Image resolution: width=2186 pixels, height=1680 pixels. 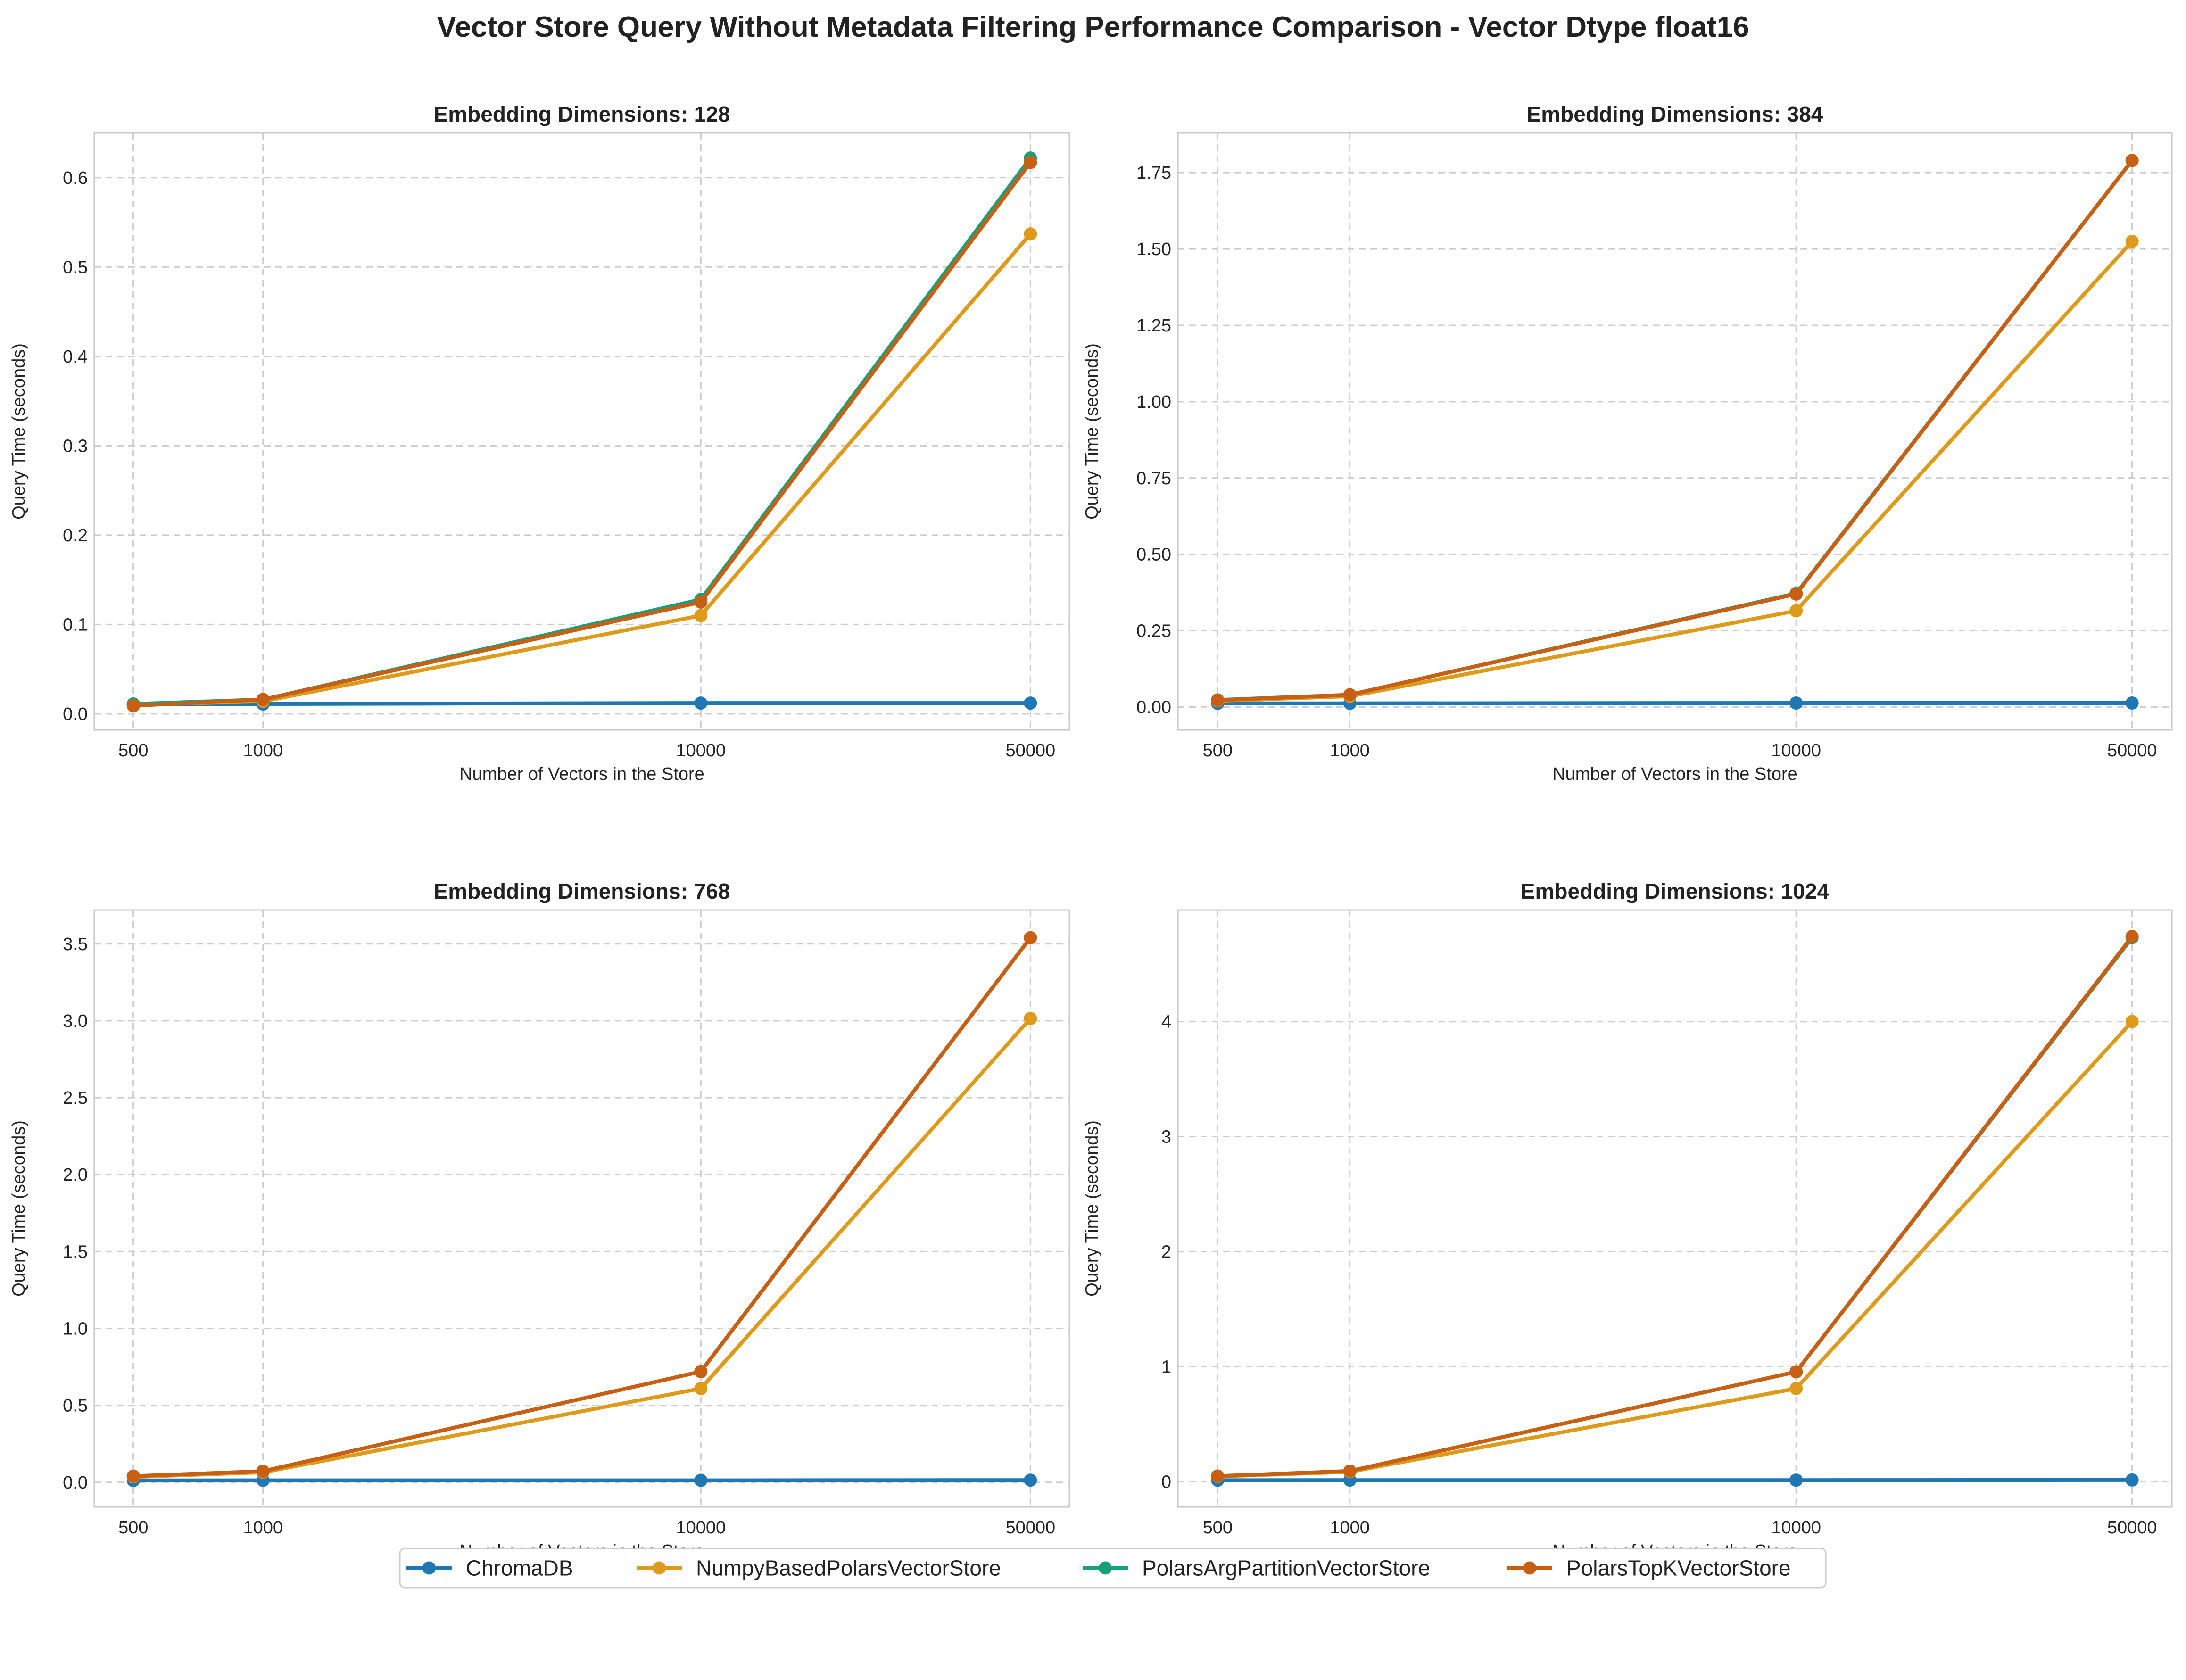 I want to click on legend-entry: PolarsTopKVectorStore, so click(x=1649, y=1568).